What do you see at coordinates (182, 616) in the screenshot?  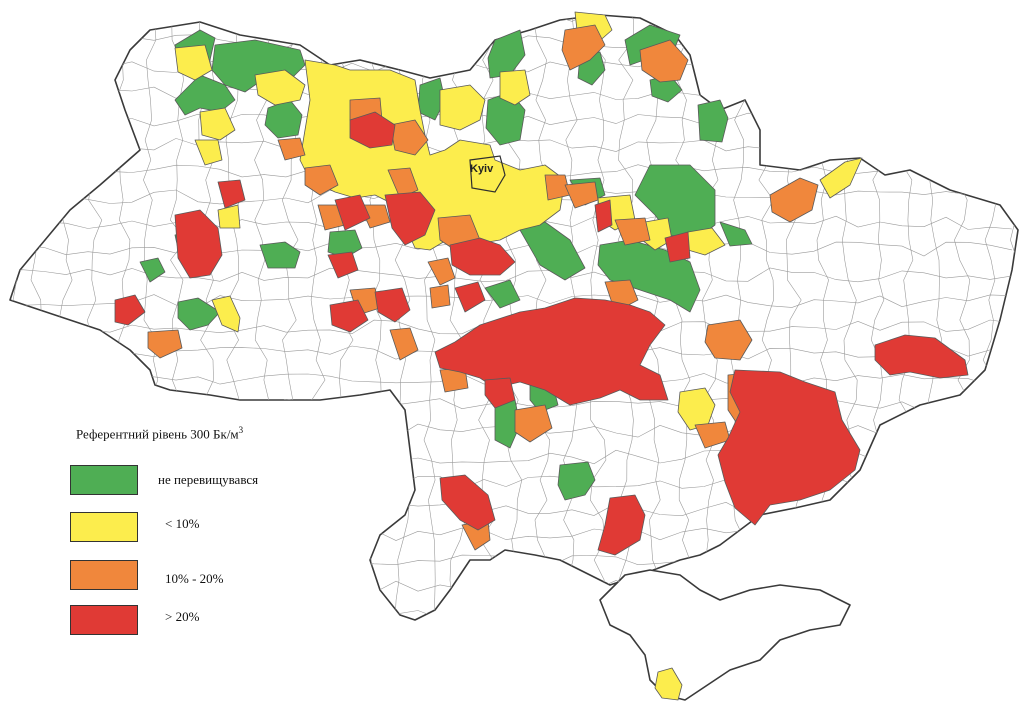 I see `legend-label-over-20: > 20%` at bounding box center [182, 616].